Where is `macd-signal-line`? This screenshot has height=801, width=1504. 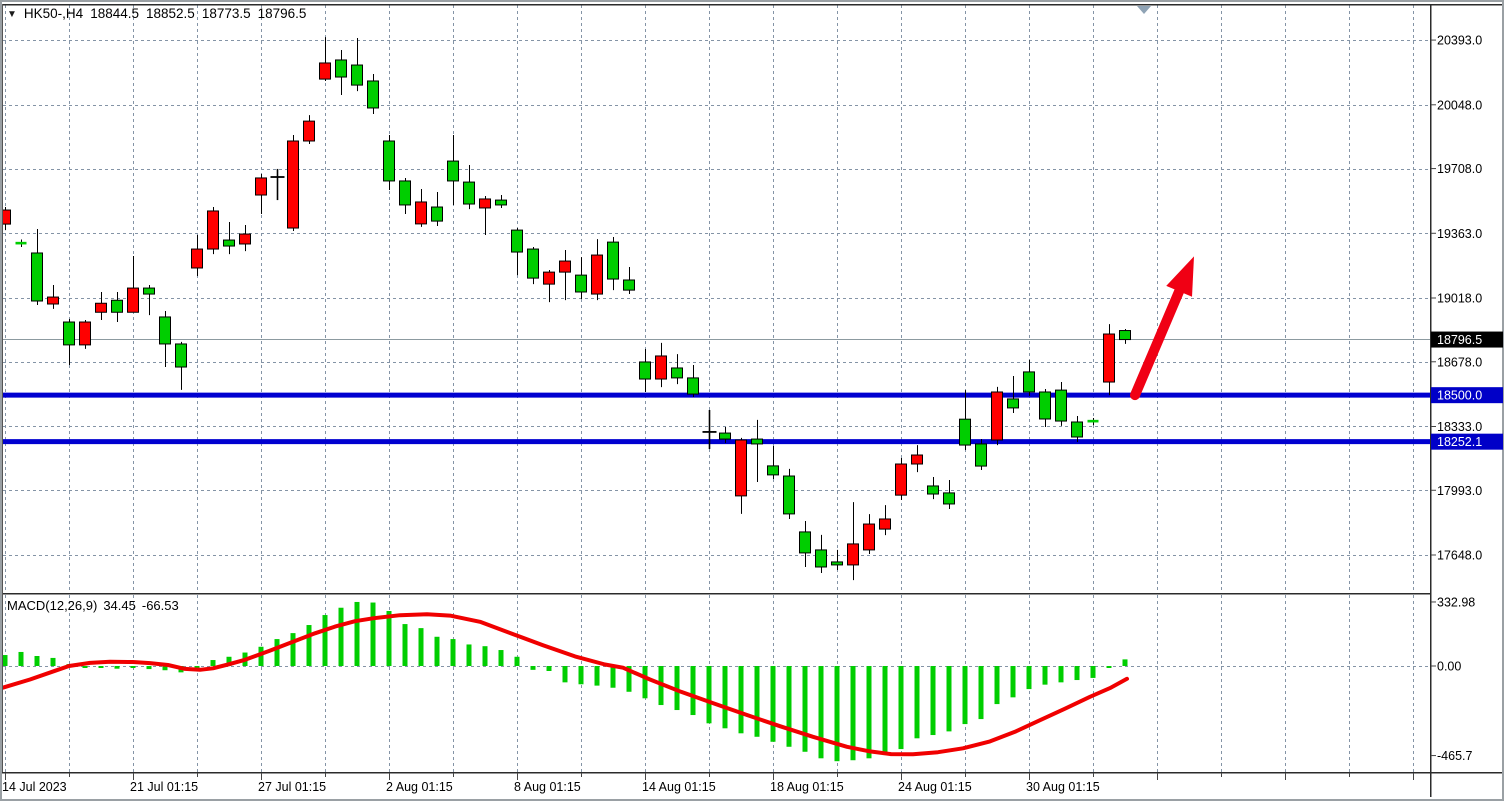 macd-signal-line is located at coordinates (566, 684).